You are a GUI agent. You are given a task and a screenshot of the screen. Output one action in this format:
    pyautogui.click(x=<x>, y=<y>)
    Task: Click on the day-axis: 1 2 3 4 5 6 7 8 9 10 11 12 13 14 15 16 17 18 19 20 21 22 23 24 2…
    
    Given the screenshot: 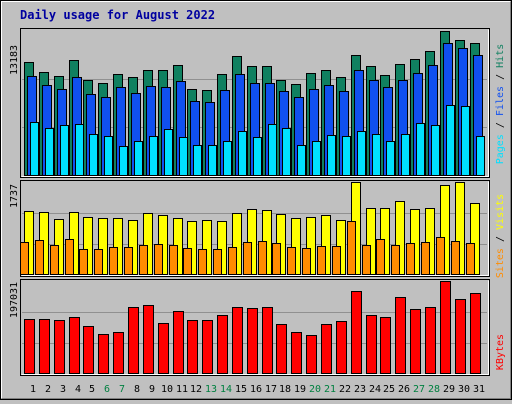 What is the action you would take?
    pyautogui.click(x=257, y=389)
    